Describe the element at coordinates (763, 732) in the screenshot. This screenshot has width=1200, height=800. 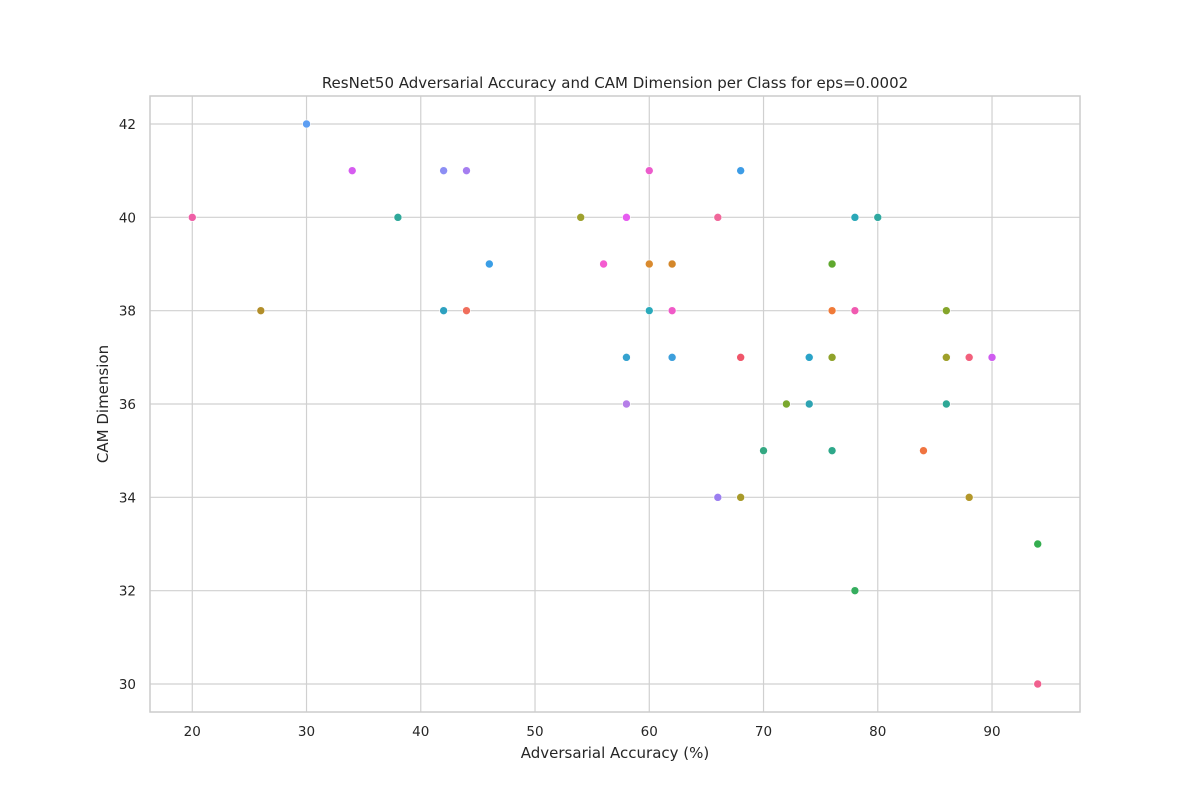
I see `x-tick-label: 70` at that location.